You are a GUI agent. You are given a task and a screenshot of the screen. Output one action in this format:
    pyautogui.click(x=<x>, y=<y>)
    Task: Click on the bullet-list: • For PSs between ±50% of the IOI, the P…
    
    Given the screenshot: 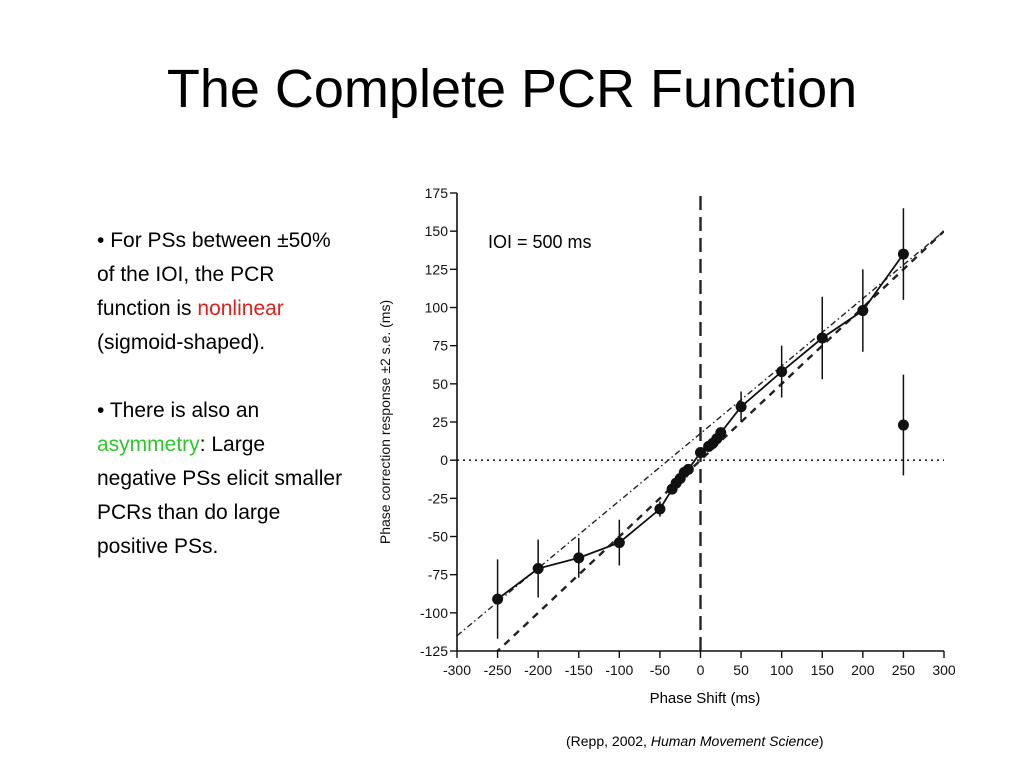 What is the action you would take?
    pyautogui.click(x=222, y=411)
    